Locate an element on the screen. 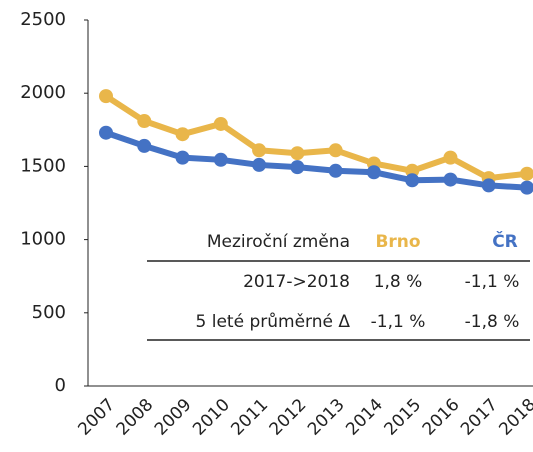 Image resolution: width=533 pixels, height=452 pixels. x-tick-label: 2010 is located at coordinates (211, 417).